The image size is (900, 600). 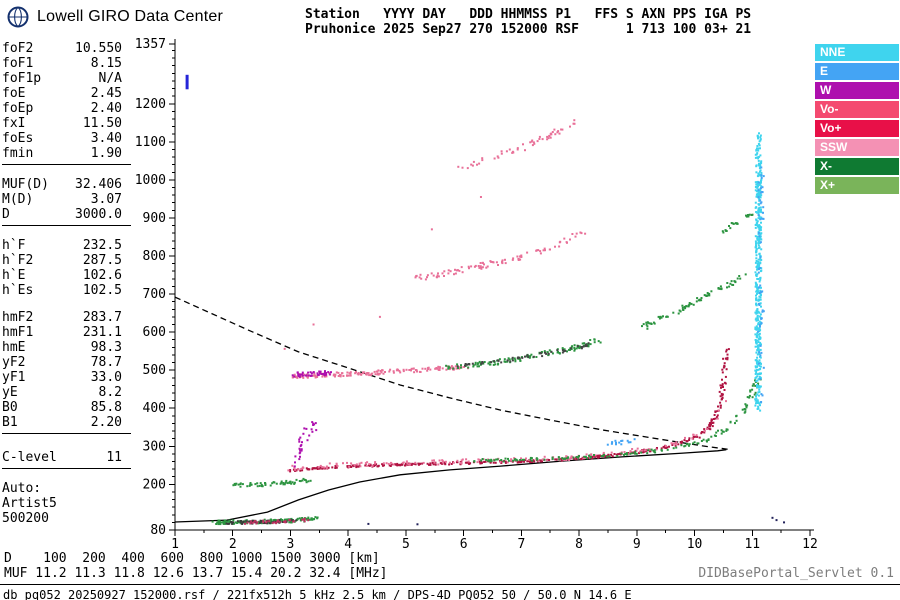 What do you see at coordinates (695, 544) in the screenshot?
I see `x-tick-label: 10` at bounding box center [695, 544].